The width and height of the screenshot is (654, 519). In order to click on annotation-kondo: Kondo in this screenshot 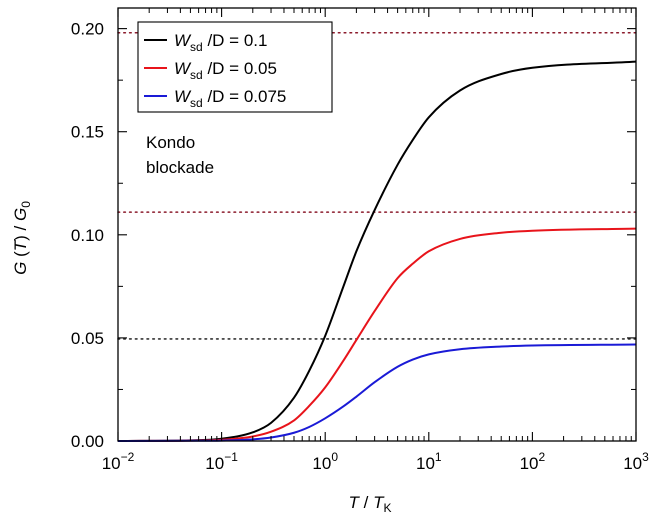, I will do `click(170, 142)`.